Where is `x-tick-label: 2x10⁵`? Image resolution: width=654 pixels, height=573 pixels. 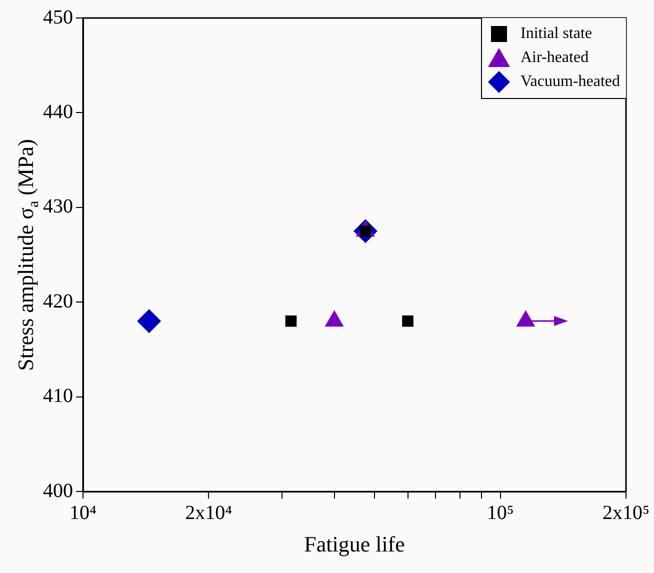 x-tick-label: 2x10⁵ is located at coordinates (626, 513).